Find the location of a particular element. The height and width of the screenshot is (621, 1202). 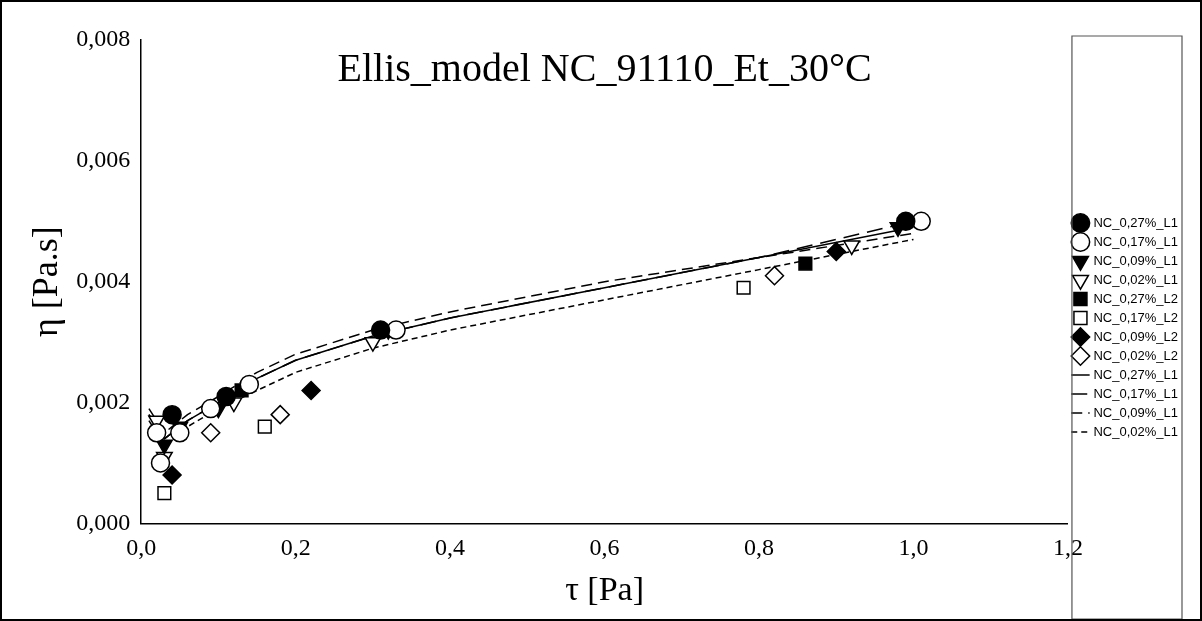

legend-label: NC_0,27%_L2 is located at coordinates (1136, 298).